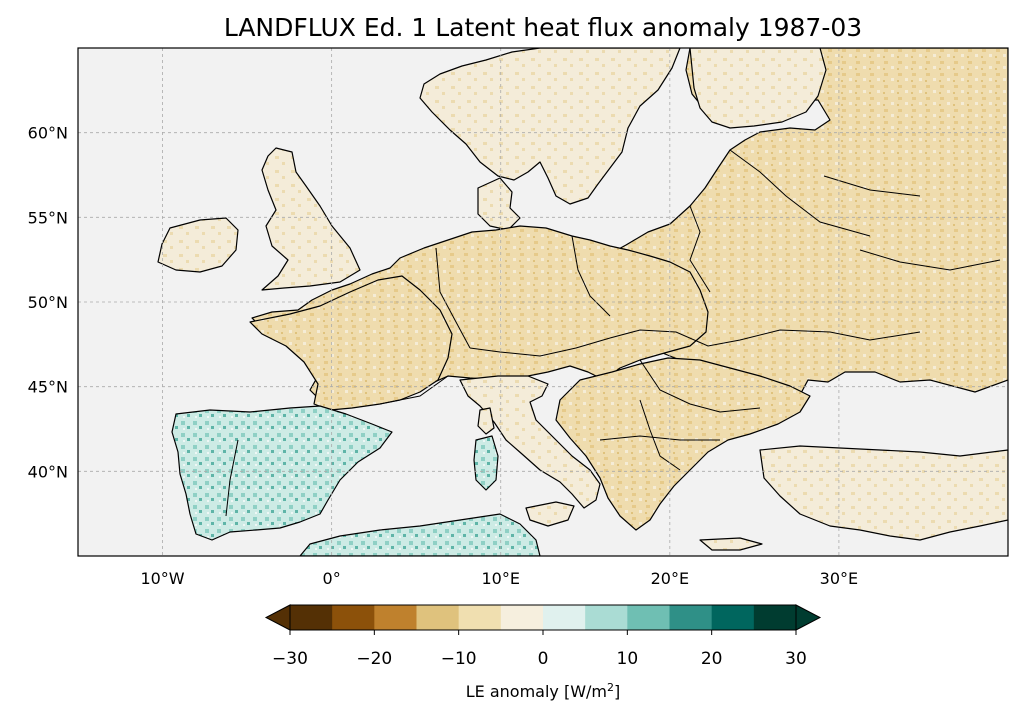 This screenshot has height=718, width=1022. Describe the element at coordinates (48, 217) in the screenshot. I see `lat-tick-label: 55°N` at that location.